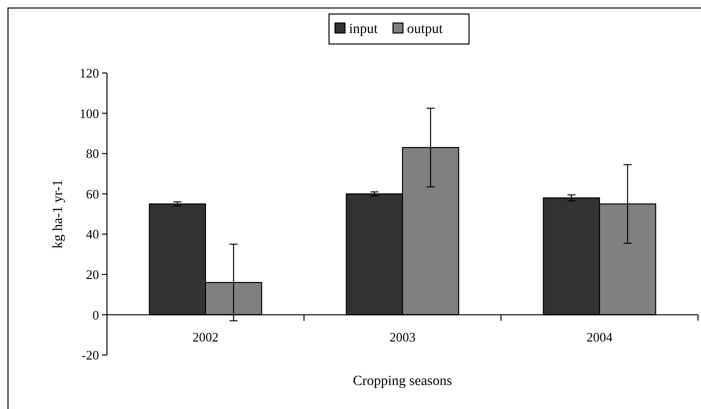 Image resolution: width=701 pixels, height=409 pixels. Describe the element at coordinates (92, 194) in the screenshot. I see `y-tick-label: 60` at that location.